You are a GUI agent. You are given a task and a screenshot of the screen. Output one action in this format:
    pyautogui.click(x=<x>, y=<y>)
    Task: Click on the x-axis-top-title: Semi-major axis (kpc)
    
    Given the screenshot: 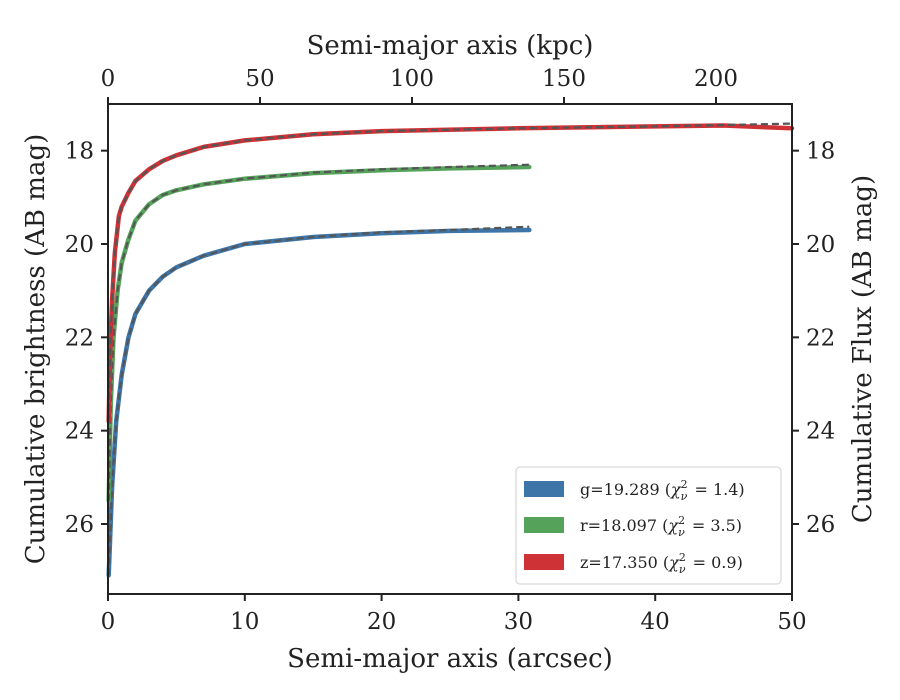 What is the action you would take?
    pyautogui.click(x=450, y=46)
    